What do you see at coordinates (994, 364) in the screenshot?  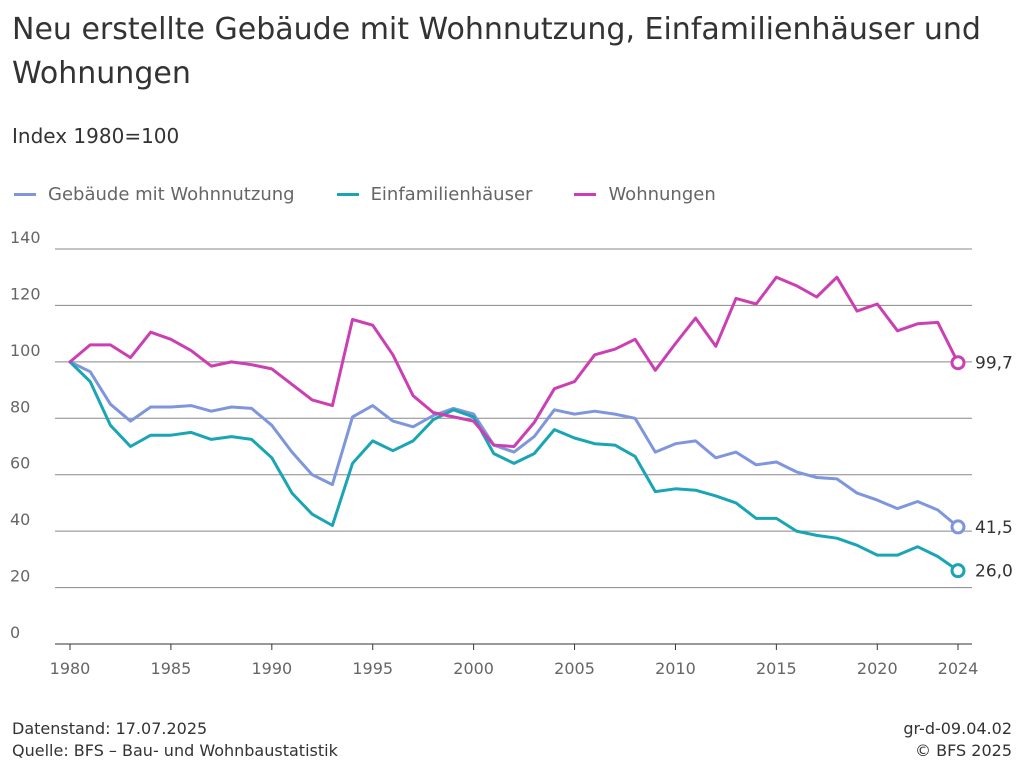 I see `end-label-wohnungen: 99,7` at bounding box center [994, 364].